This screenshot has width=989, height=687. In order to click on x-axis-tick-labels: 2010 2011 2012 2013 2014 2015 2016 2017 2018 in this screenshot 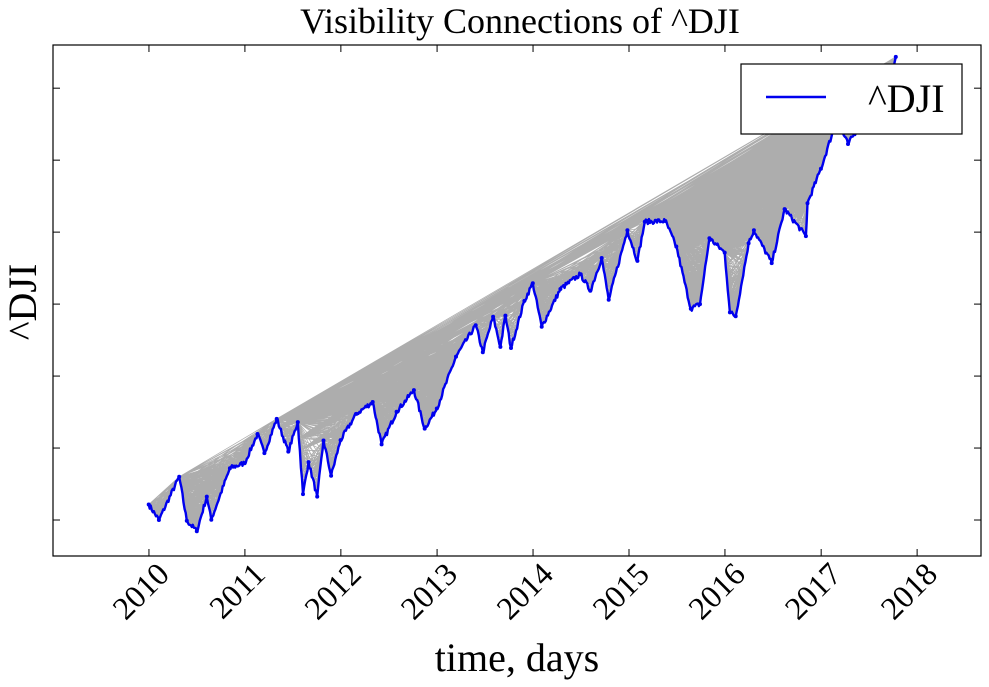, I will do `click(524, 590)`.